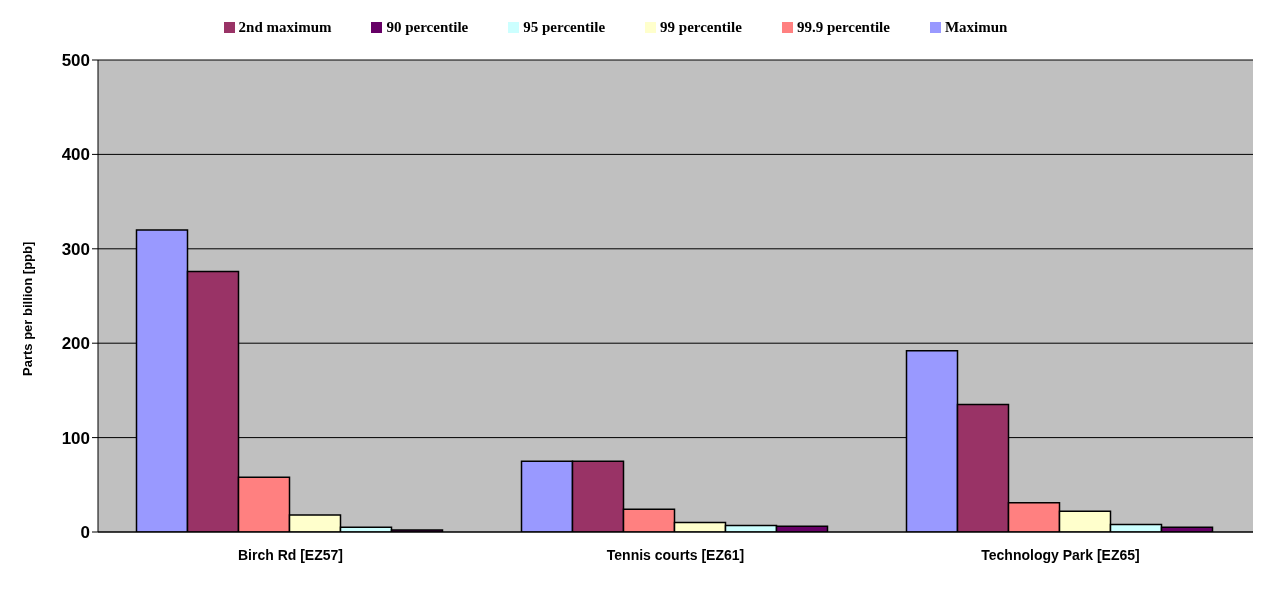 This screenshot has height=590, width=1261. I want to click on x-tick-label: Birch Rd [EZ57], so click(290, 554).